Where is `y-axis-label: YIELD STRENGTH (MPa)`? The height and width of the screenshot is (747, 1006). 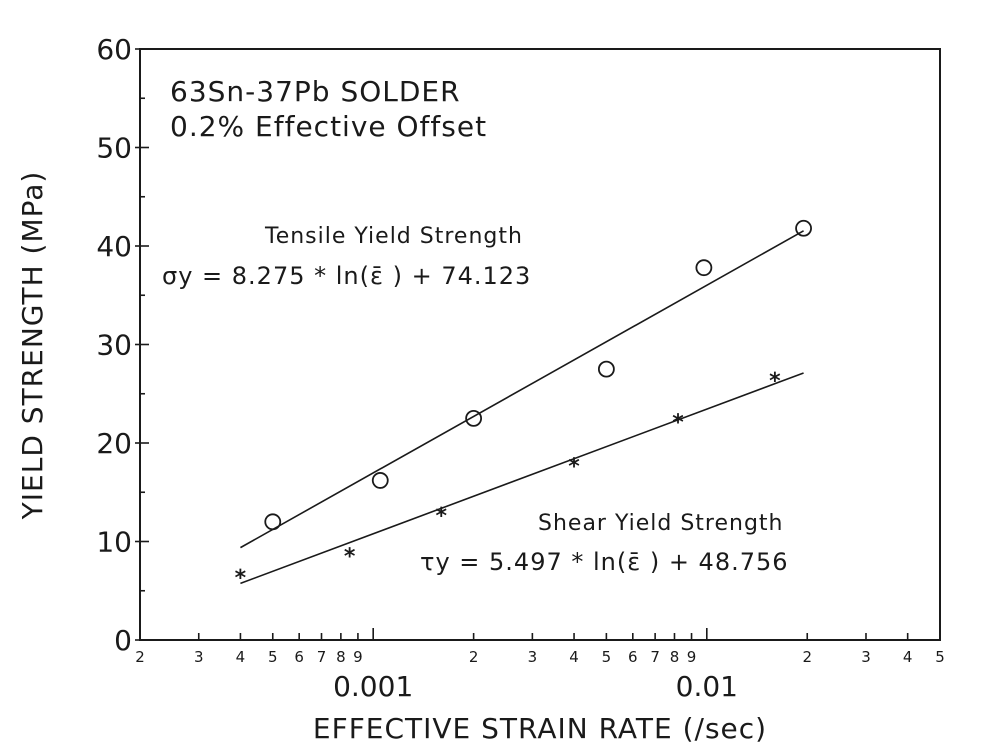 y-axis-label: YIELD STRENGTH (MPa) is located at coordinates (32, 346).